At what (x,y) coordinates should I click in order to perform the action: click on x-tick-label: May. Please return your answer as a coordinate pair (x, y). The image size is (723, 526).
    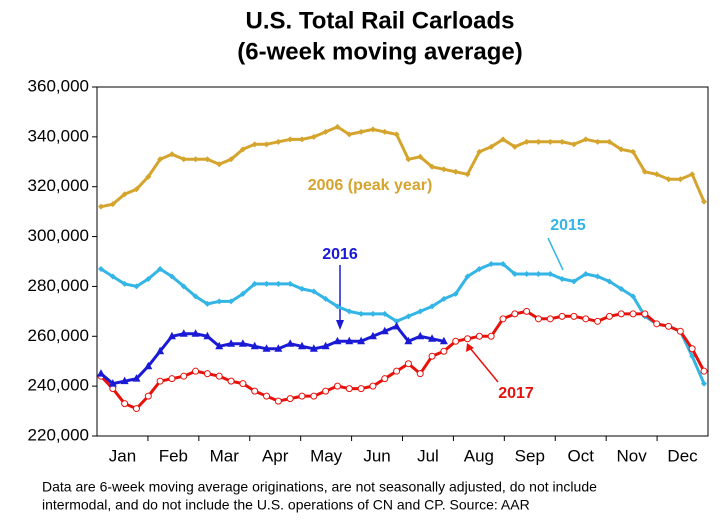
    Looking at the image, I should click on (326, 455).